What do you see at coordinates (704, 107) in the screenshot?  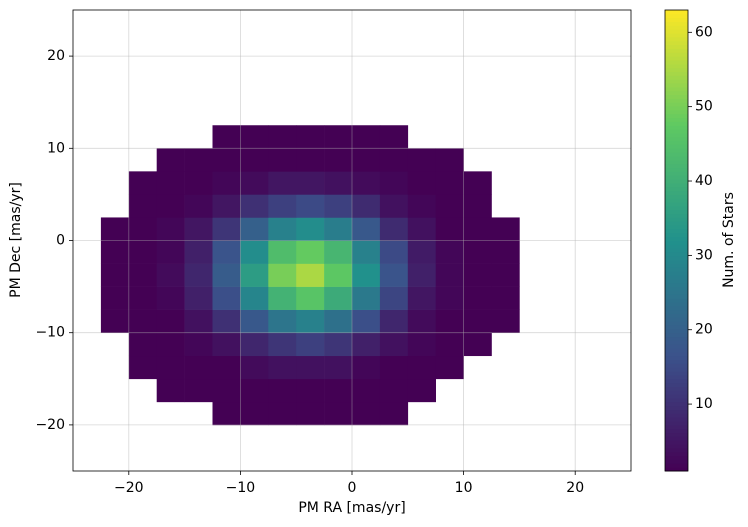 I see `colorbar-tick-label: 50` at bounding box center [704, 107].